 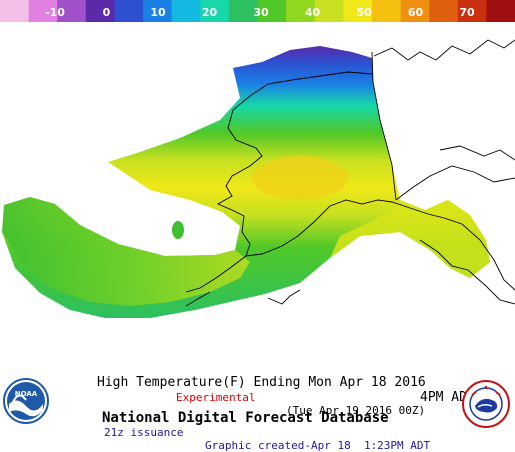 I want to click on legend-tick-label: 50, so click(x=364, y=12).